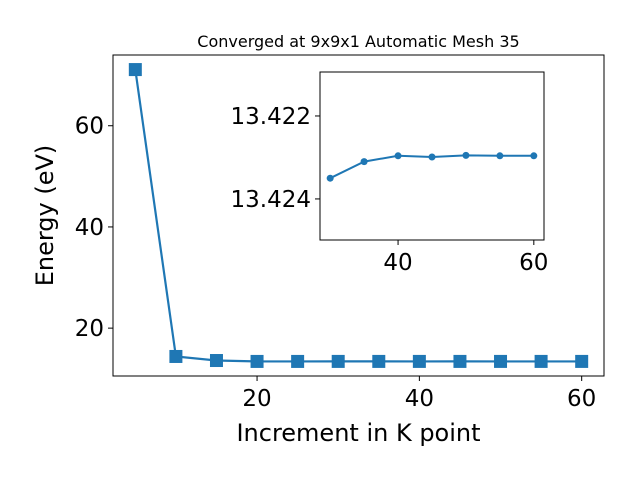 The image size is (640, 480). Describe the element at coordinates (89, 329) in the screenshot. I see `y-tick-label: 20` at that location.